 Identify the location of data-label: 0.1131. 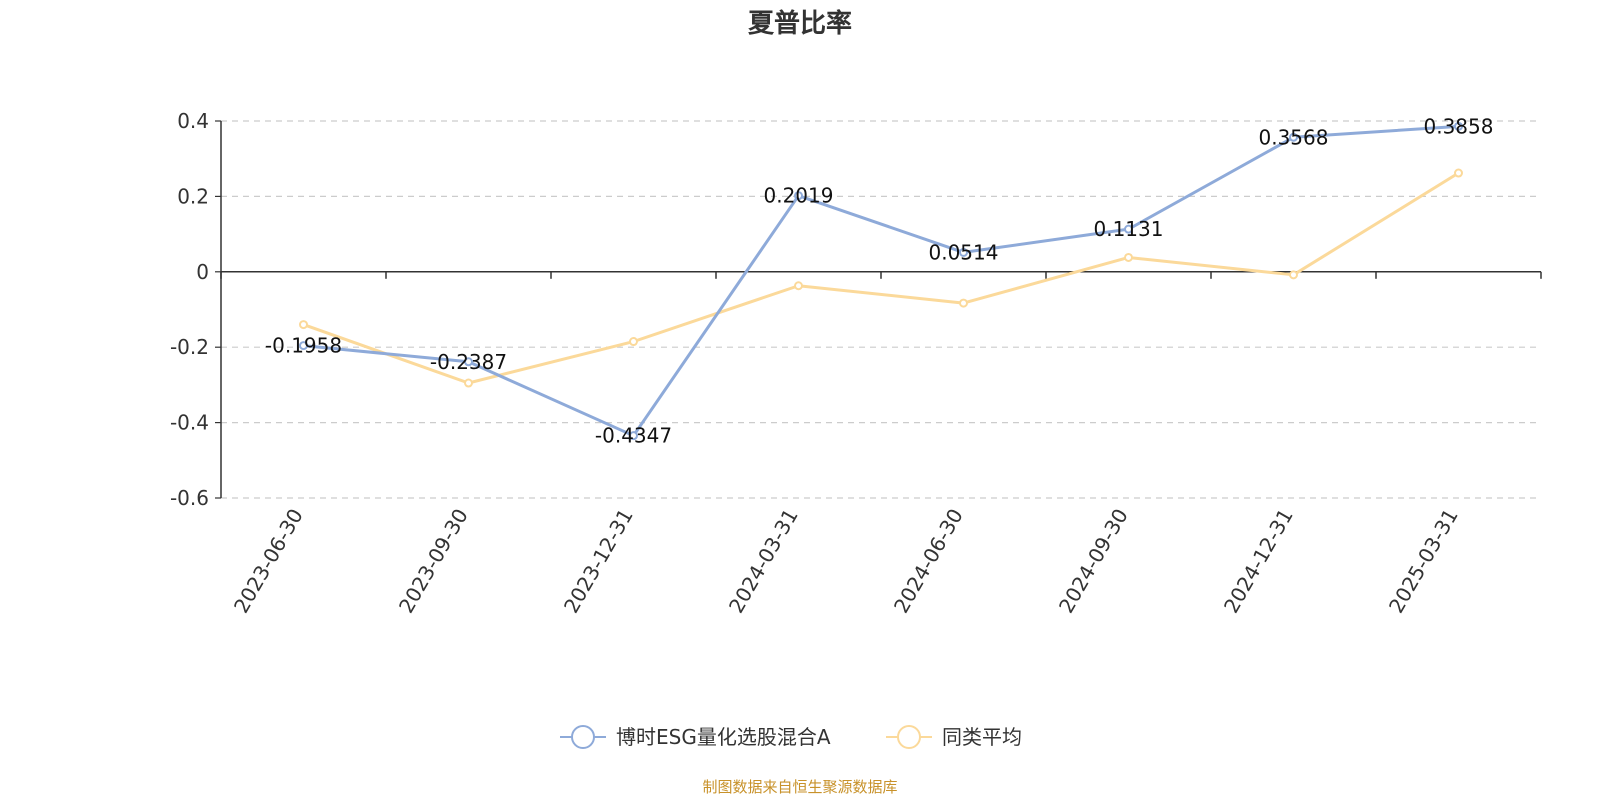
(1129, 229).